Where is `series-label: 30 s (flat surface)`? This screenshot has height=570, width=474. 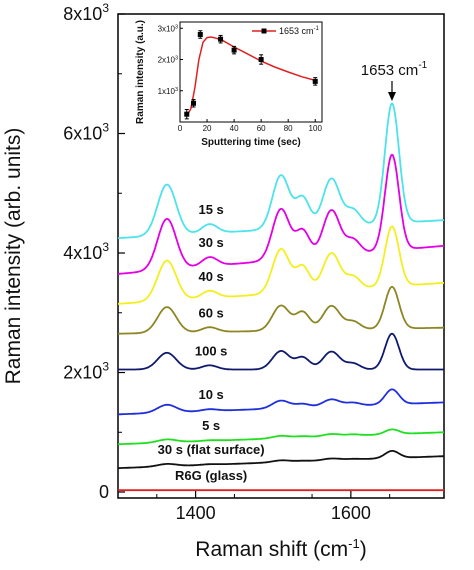
series-label: 30 s (flat surface) is located at coordinates (211, 449).